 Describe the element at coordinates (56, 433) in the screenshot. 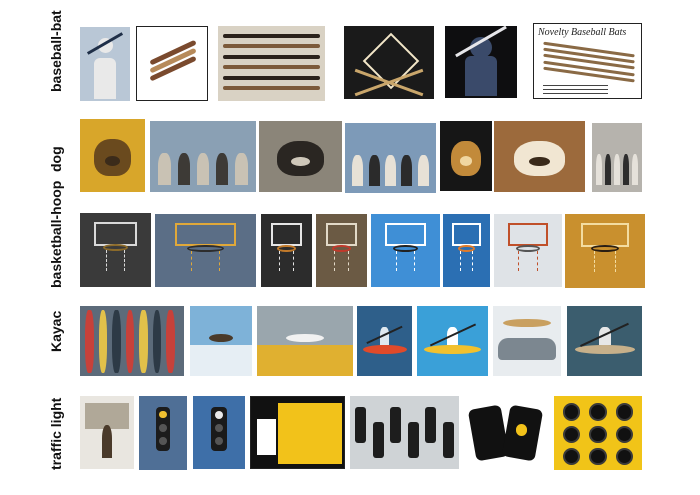

I see `row-label: traffic light` at that location.